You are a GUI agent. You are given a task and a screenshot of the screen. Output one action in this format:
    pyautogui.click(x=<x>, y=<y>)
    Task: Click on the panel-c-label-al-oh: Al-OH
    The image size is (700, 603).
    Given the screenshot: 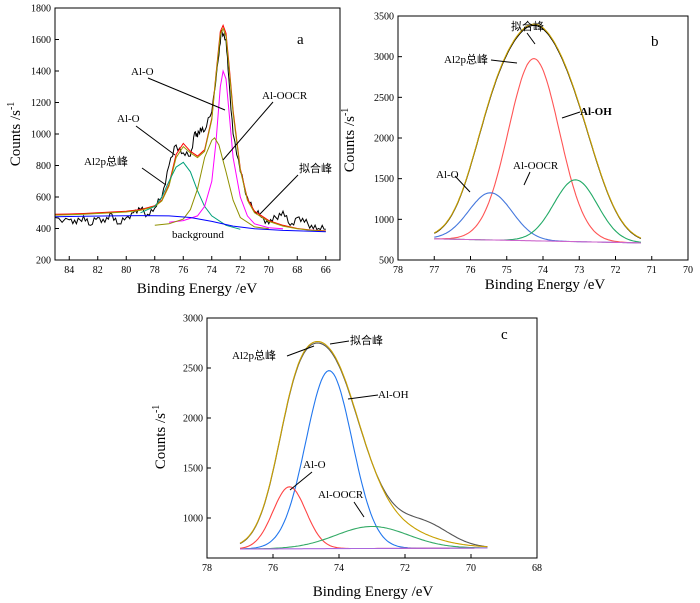 What is the action you would take?
    pyautogui.click(x=393, y=395)
    